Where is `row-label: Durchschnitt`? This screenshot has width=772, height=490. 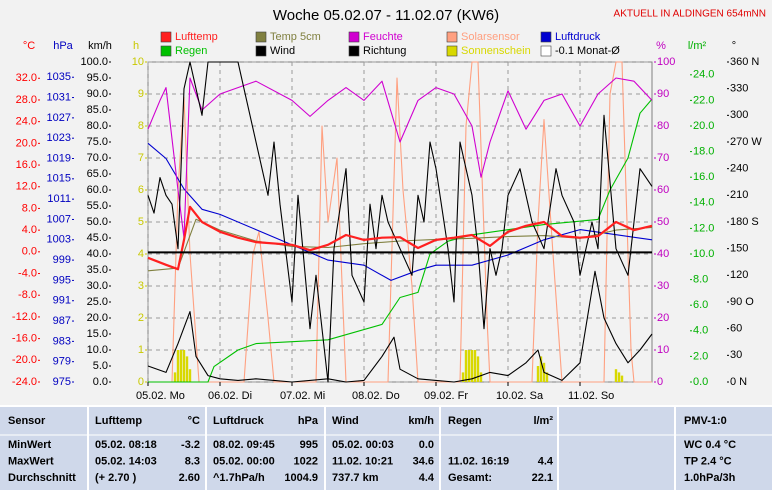
row-label: Durchschnitt is located at coordinates (42, 478).